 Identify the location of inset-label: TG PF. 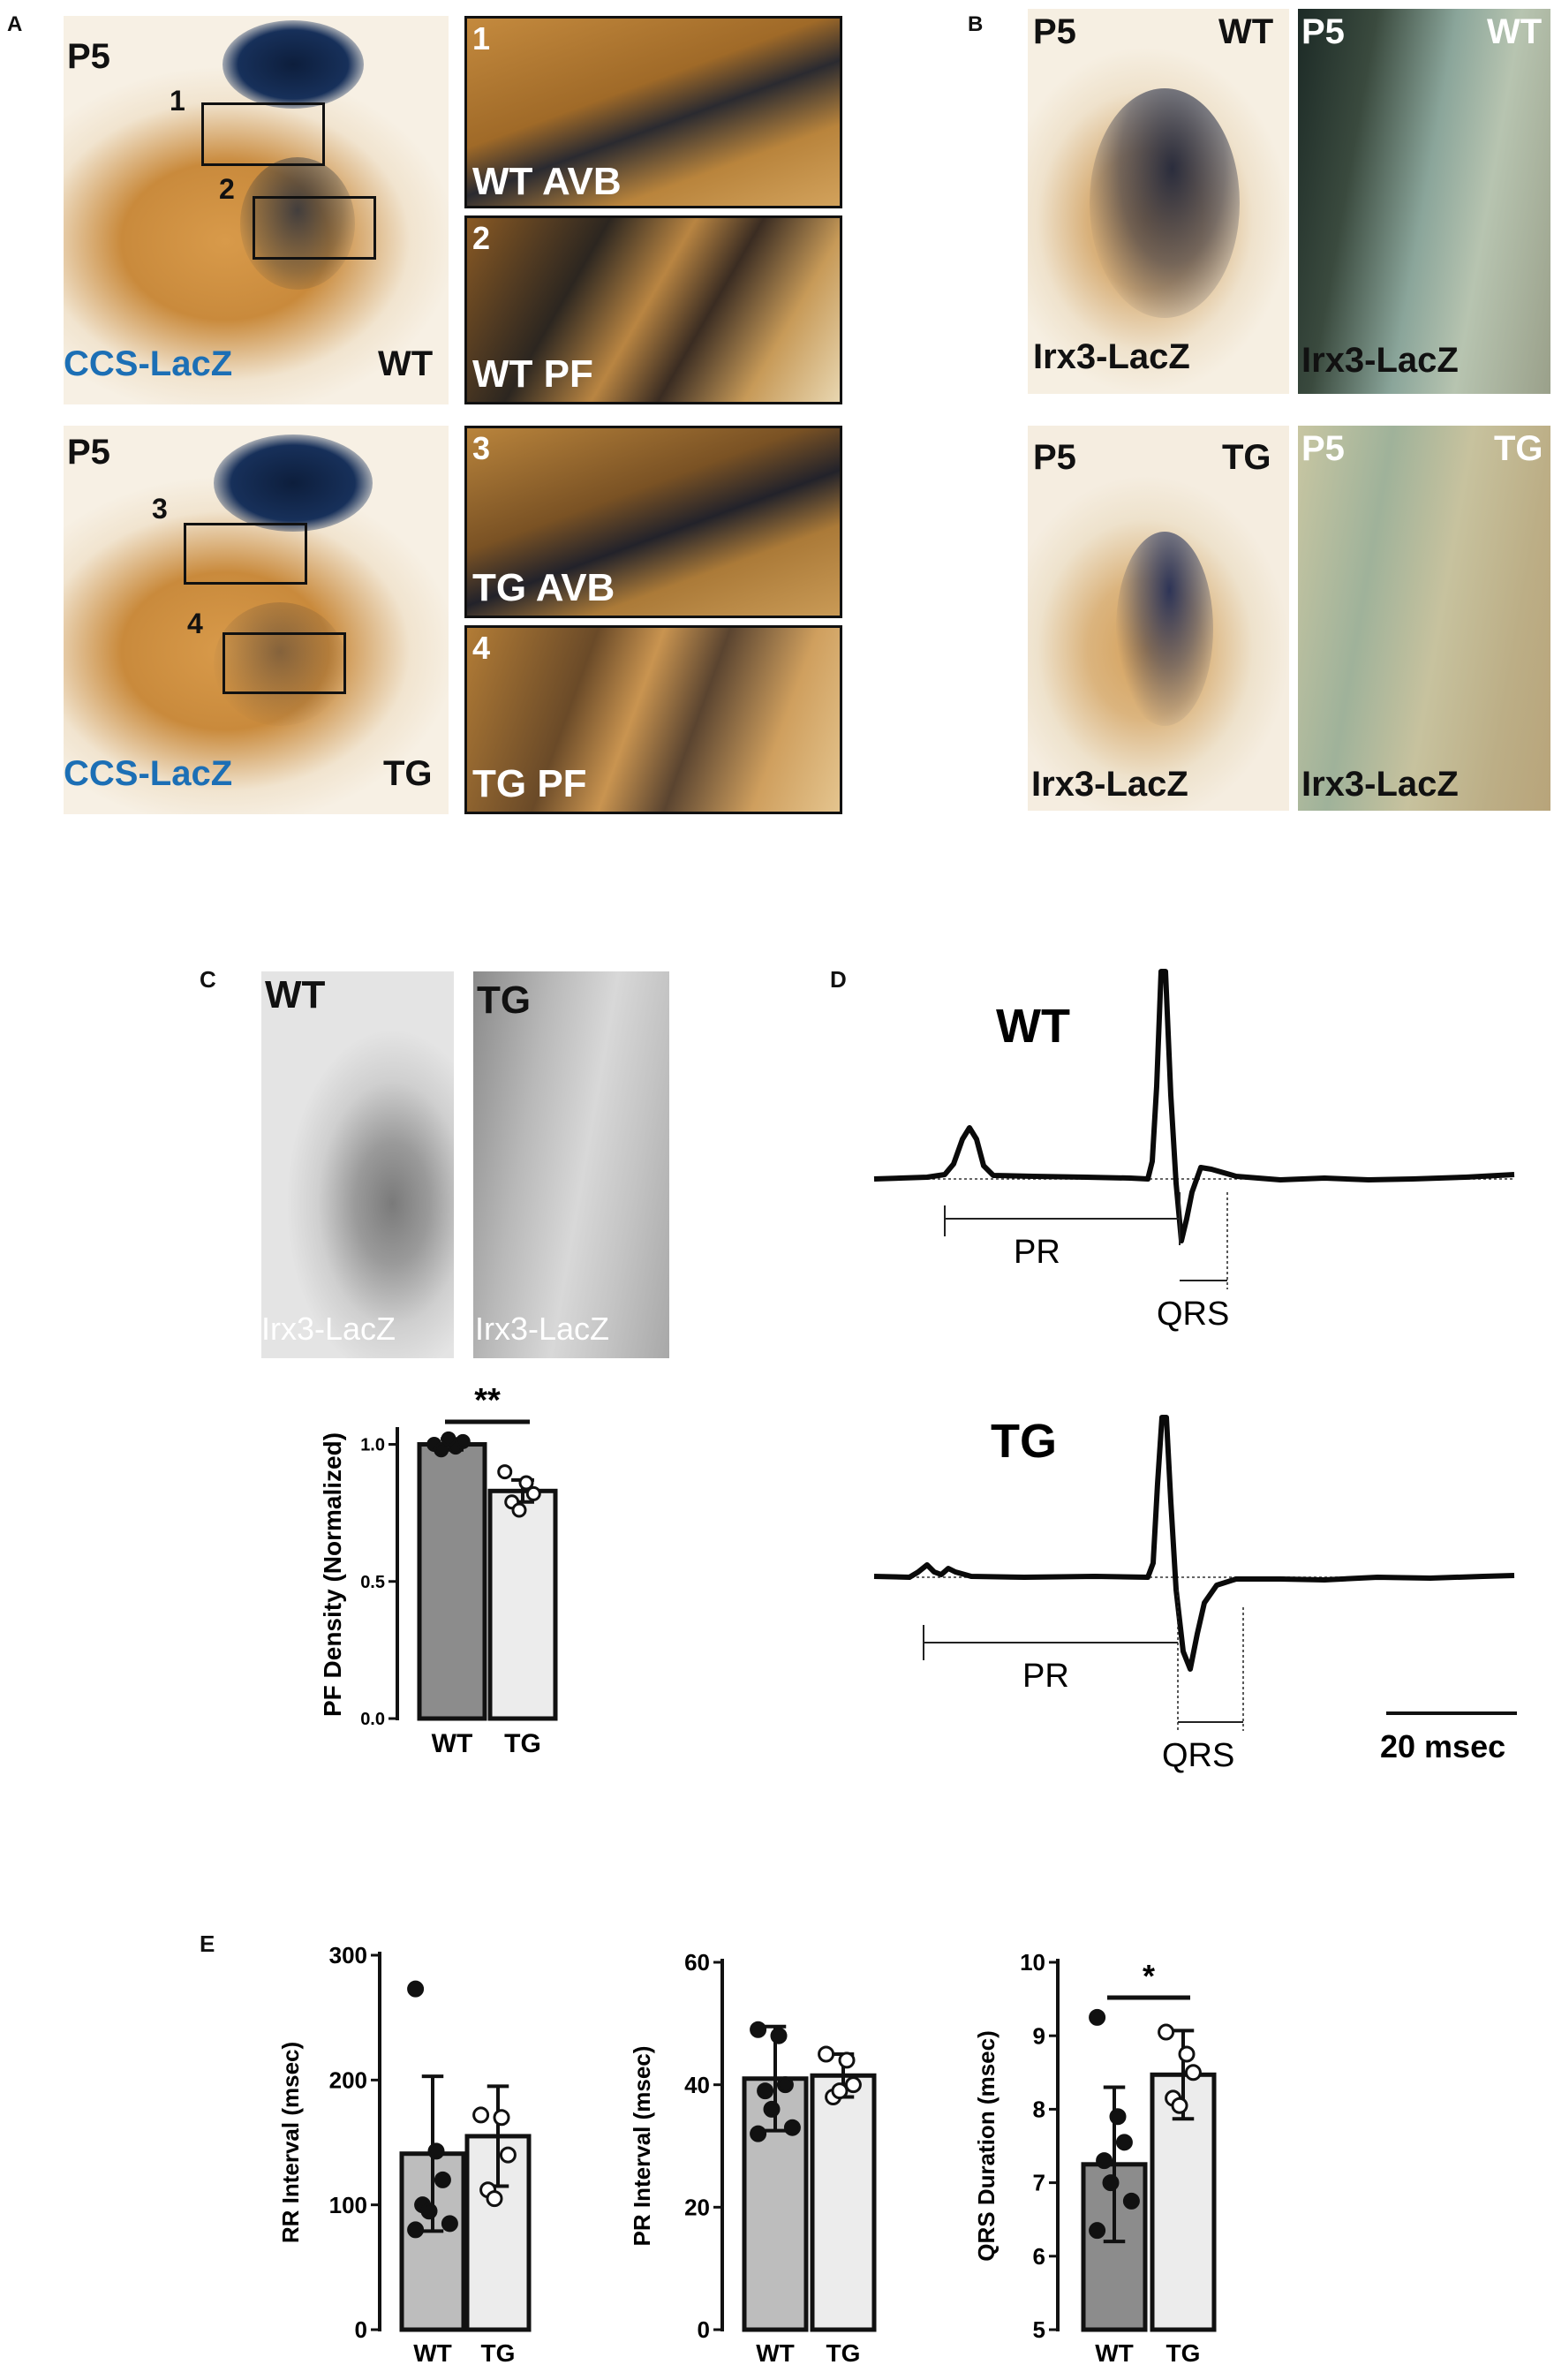
(529, 783).